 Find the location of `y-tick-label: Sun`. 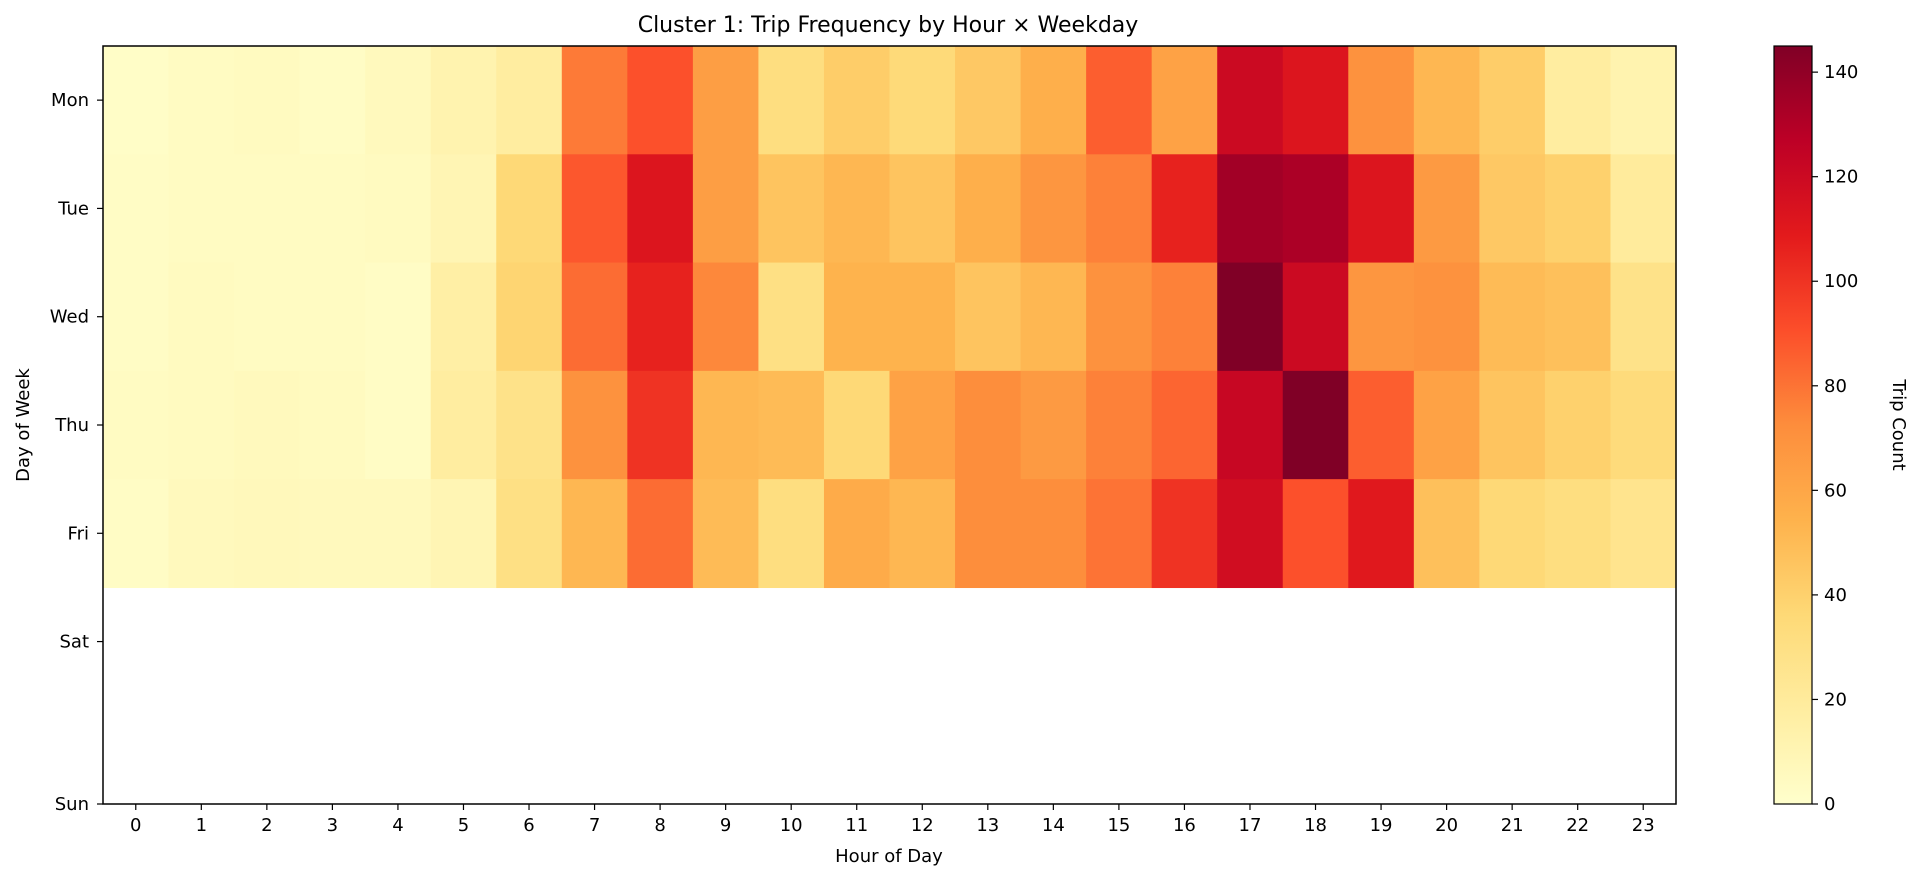

y-tick-label: Sun is located at coordinates (72, 804).